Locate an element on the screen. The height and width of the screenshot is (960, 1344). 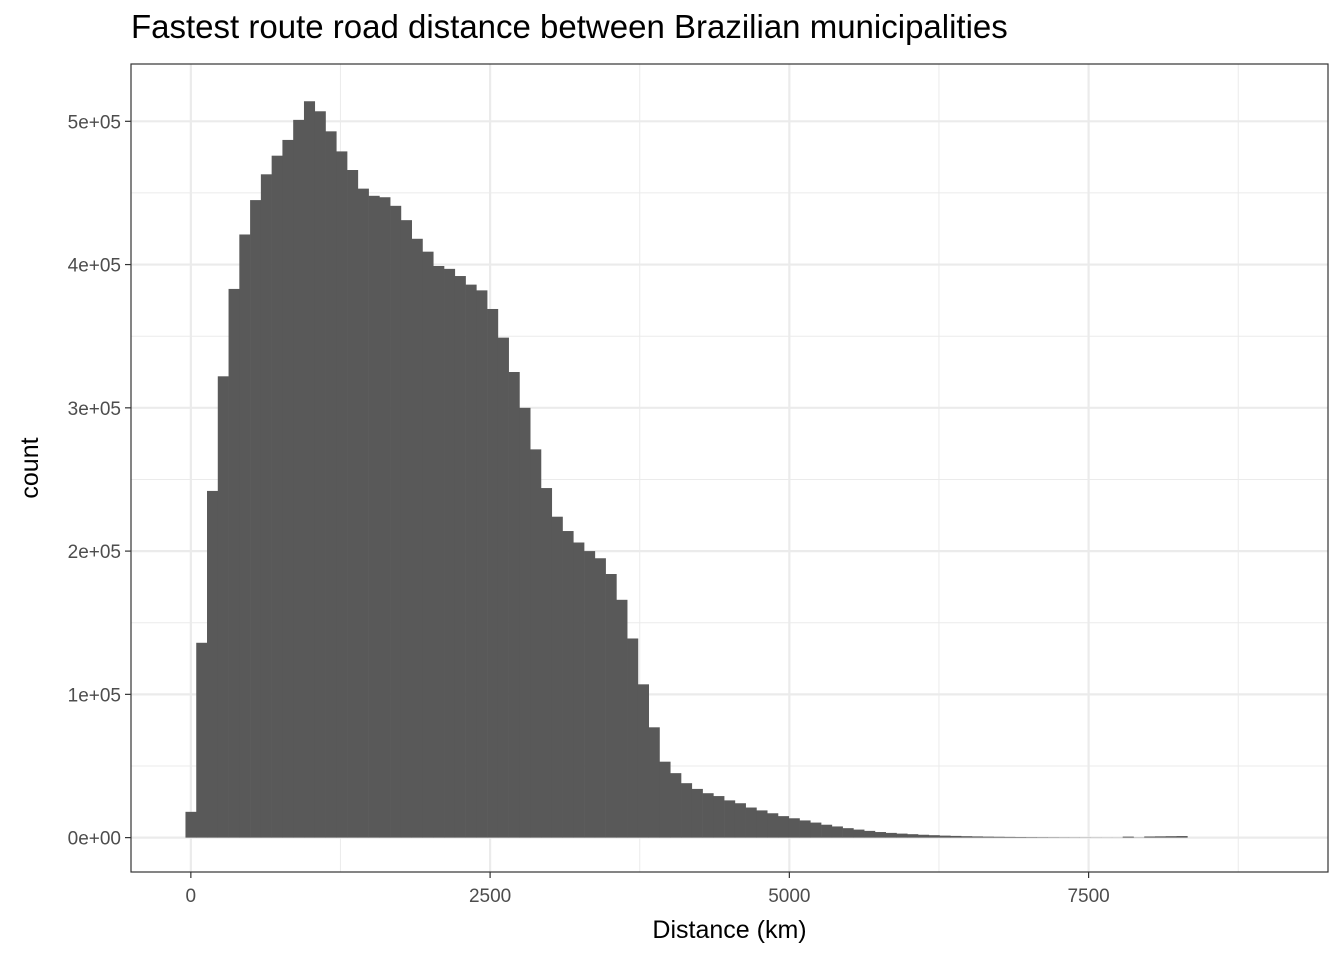
y-axis-title: count is located at coordinates (30, 467).